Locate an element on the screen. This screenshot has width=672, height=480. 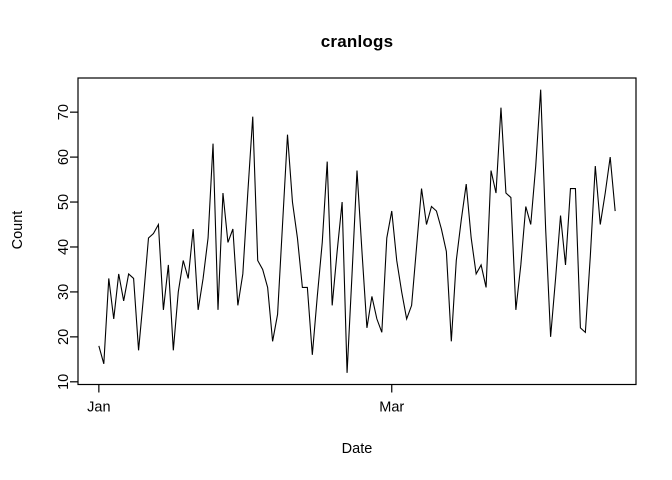
y-tick-label: 20 is located at coordinates (64, 337).